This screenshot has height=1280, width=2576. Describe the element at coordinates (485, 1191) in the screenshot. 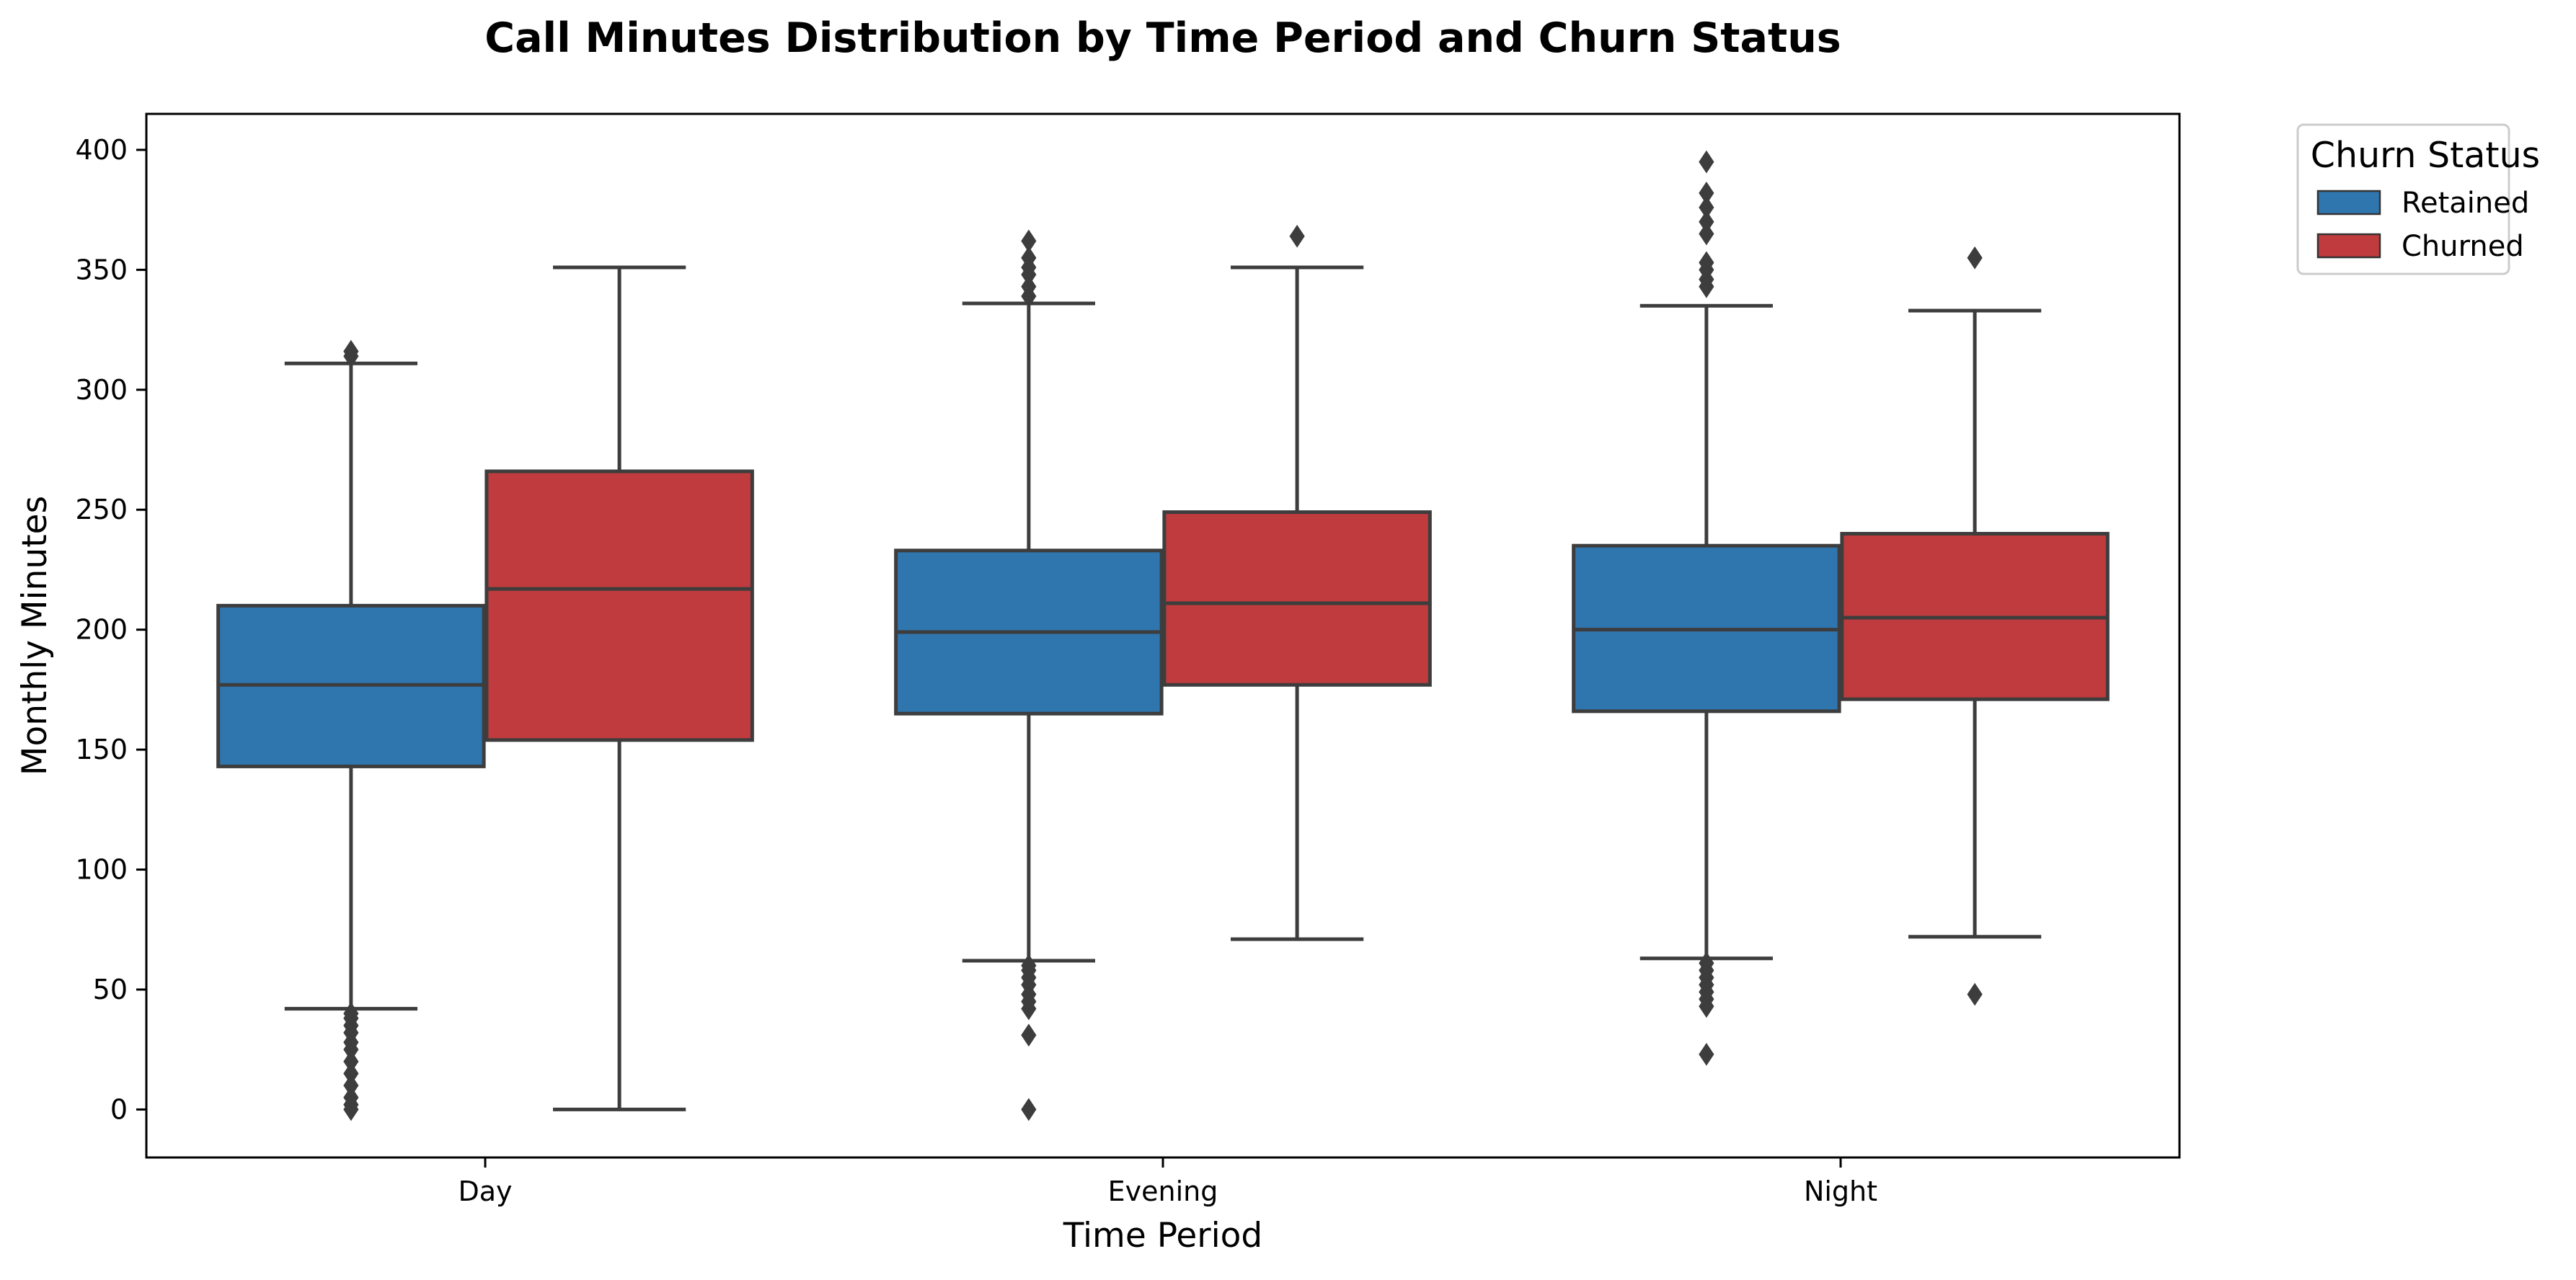

I see `x-tick-label-day: Day` at that location.